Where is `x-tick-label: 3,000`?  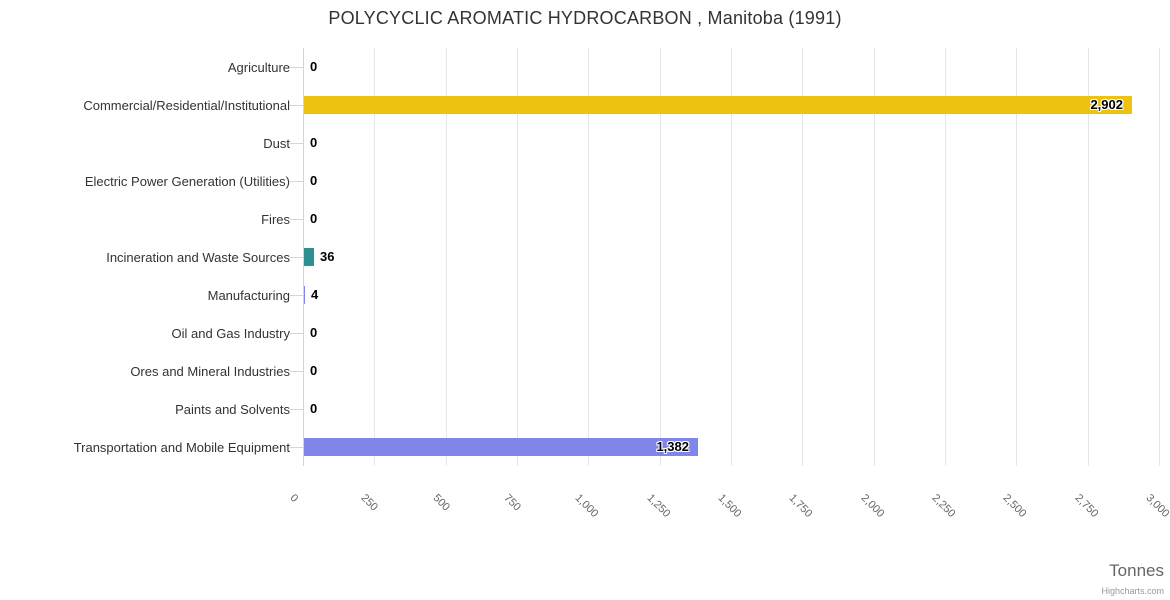 x-tick-label: 3,000 is located at coordinates (1156, 506).